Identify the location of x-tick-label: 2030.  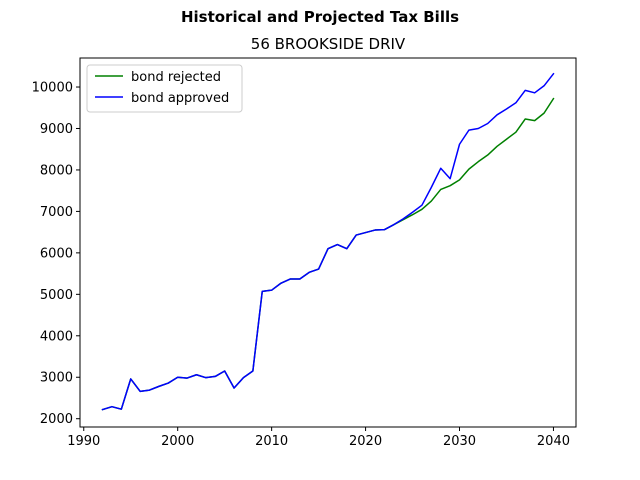
(459, 441).